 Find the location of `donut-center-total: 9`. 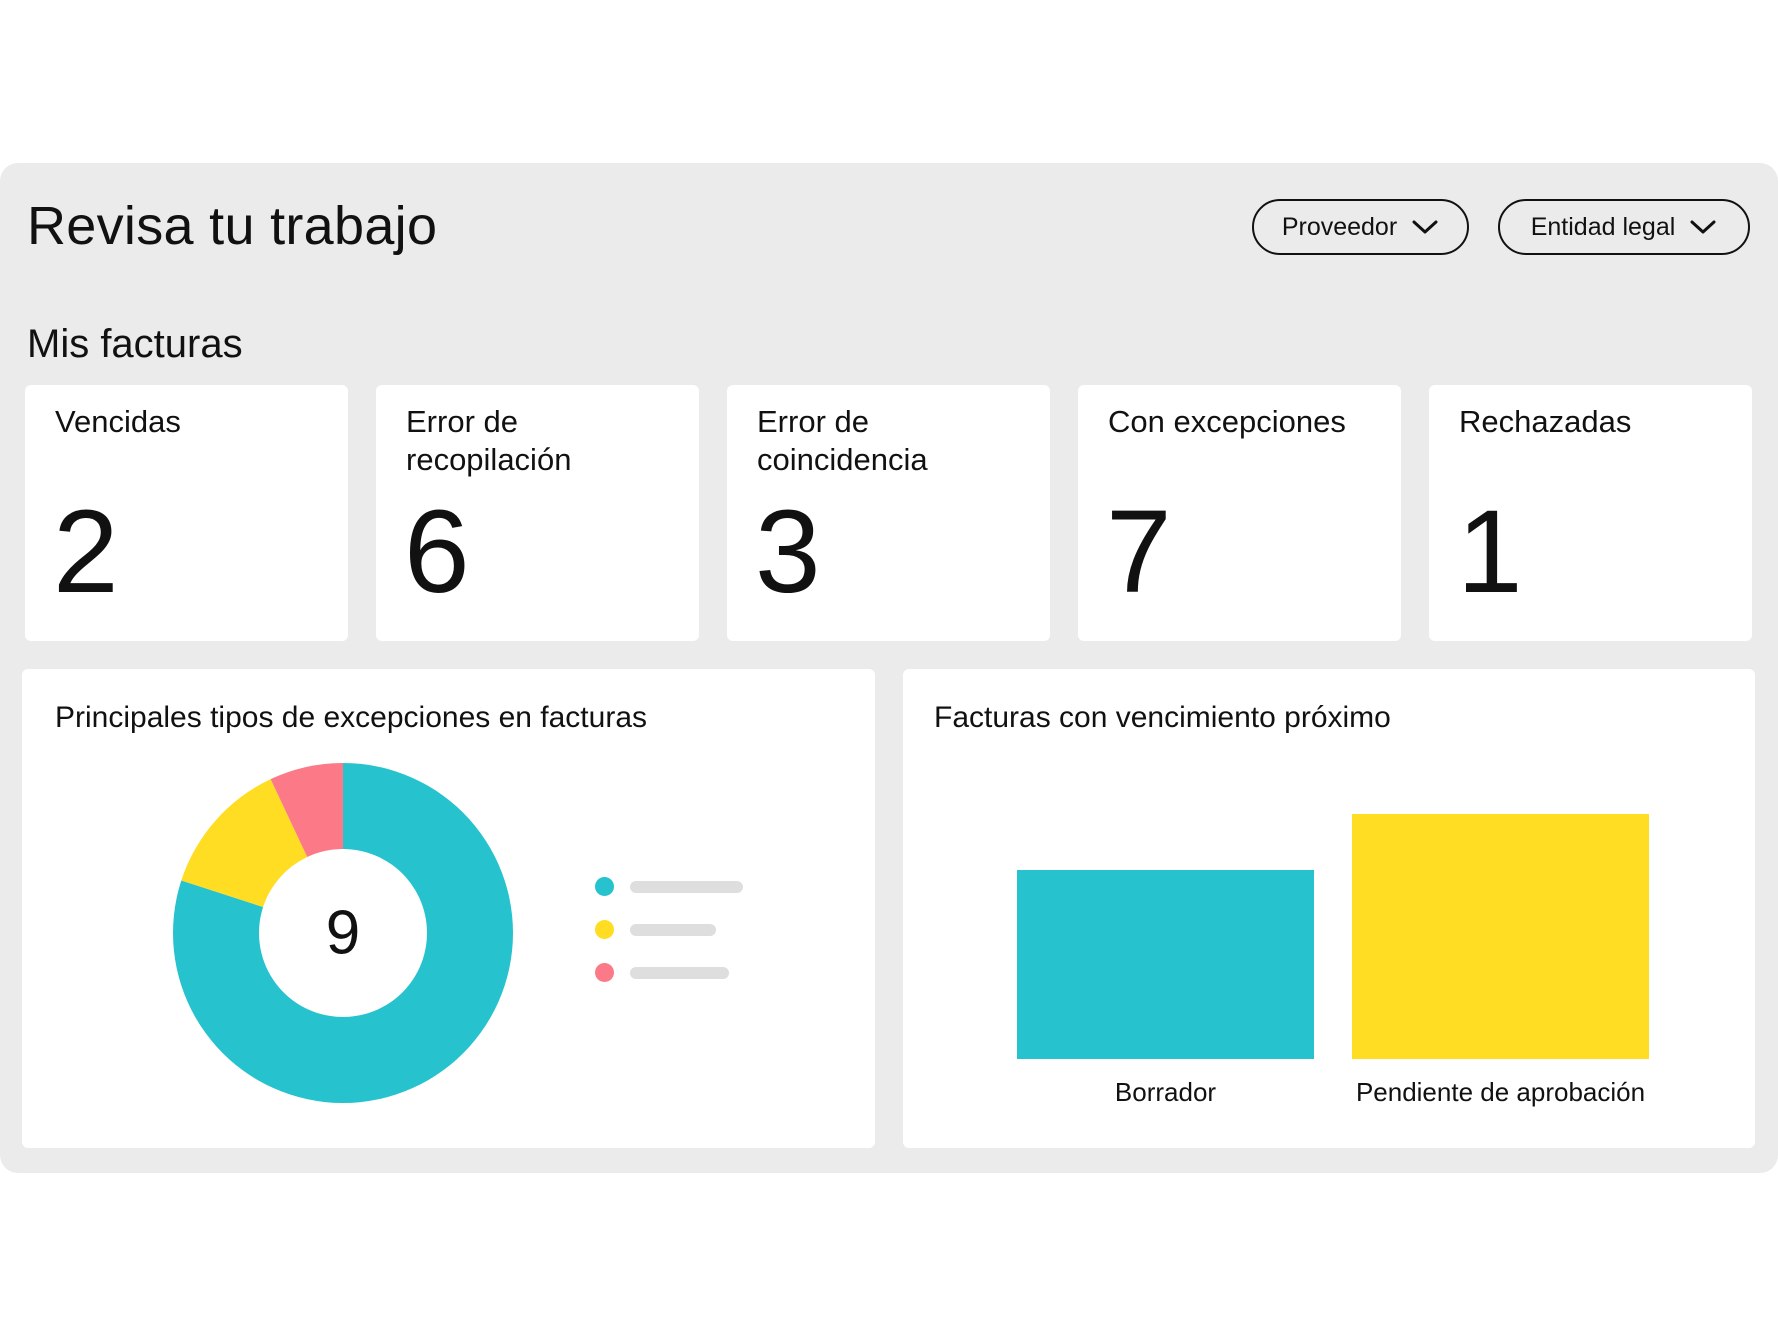

donut-center-total: 9 is located at coordinates (343, 933).